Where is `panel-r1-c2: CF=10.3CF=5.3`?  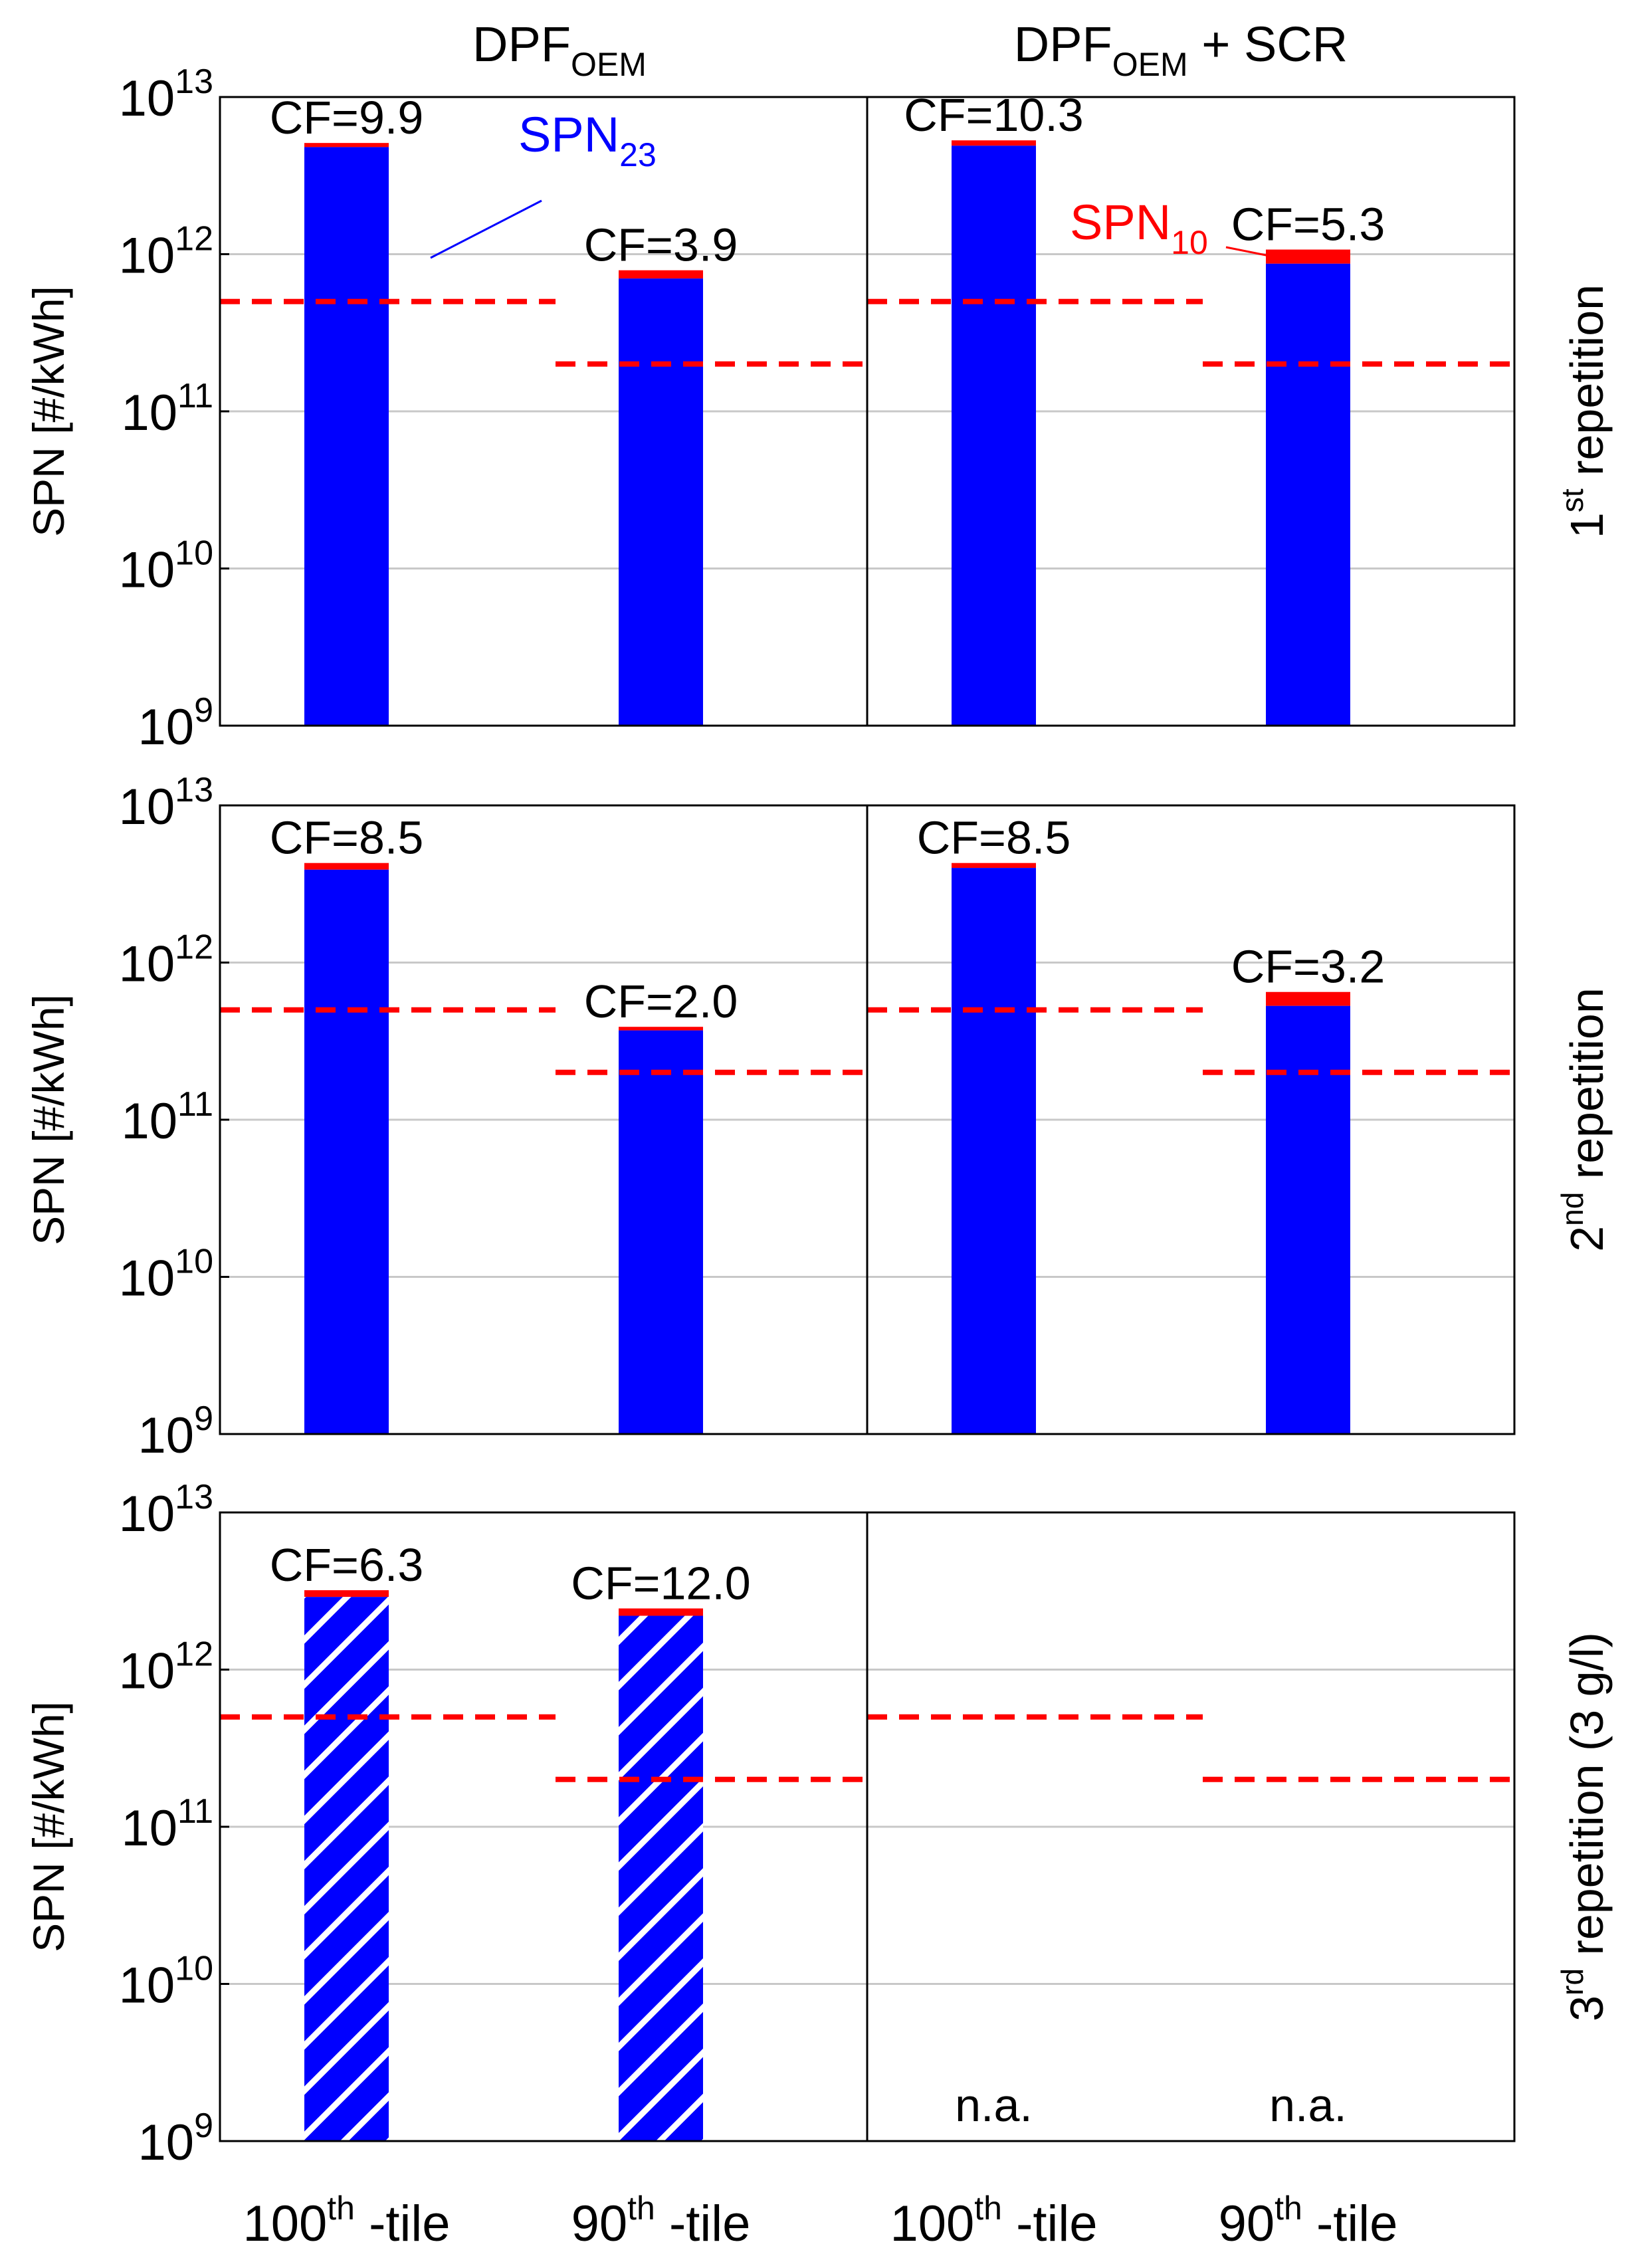 panel-r1-c2: CF=10.3CF=5.3 is located at coordinates (1191, 408).